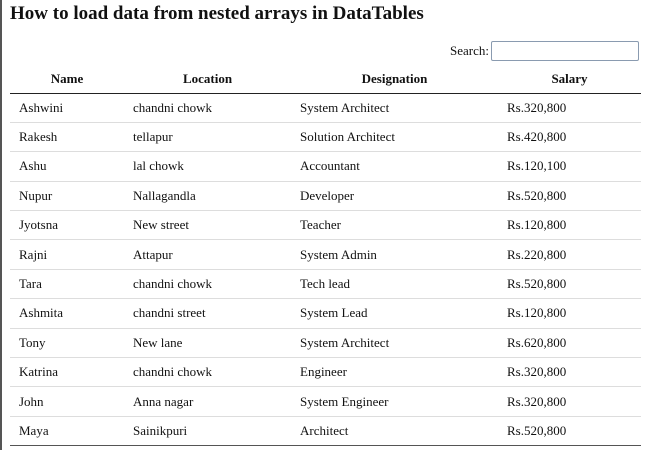  What do you see at coordinates (394, 283) in the screenshot?
I see `cell-designation: Tech lead` at bounding box center [394, 283].